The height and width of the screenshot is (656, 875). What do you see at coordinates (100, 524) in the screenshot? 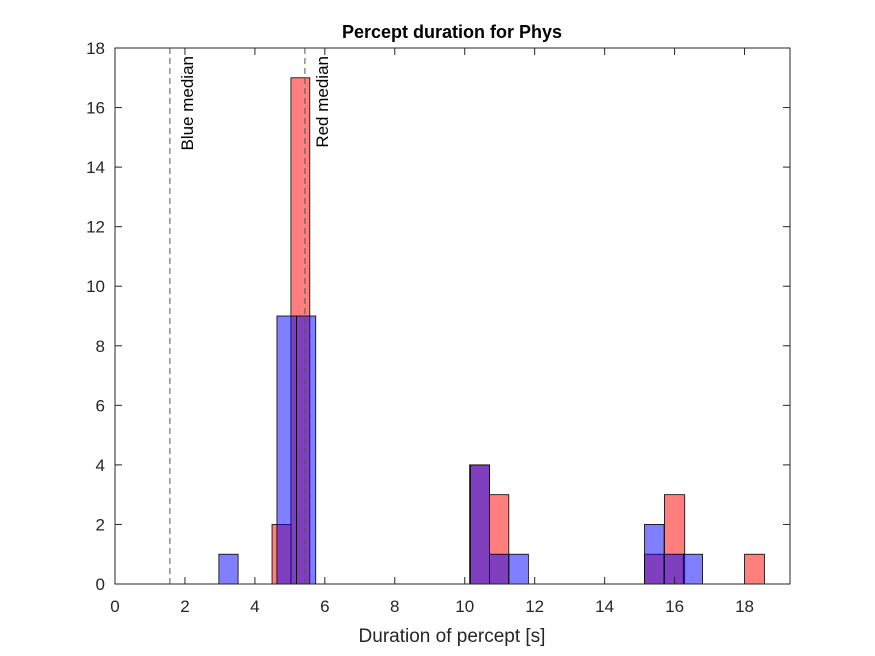
I see `y-tick-label: 2` at bounding box center [100, 524].